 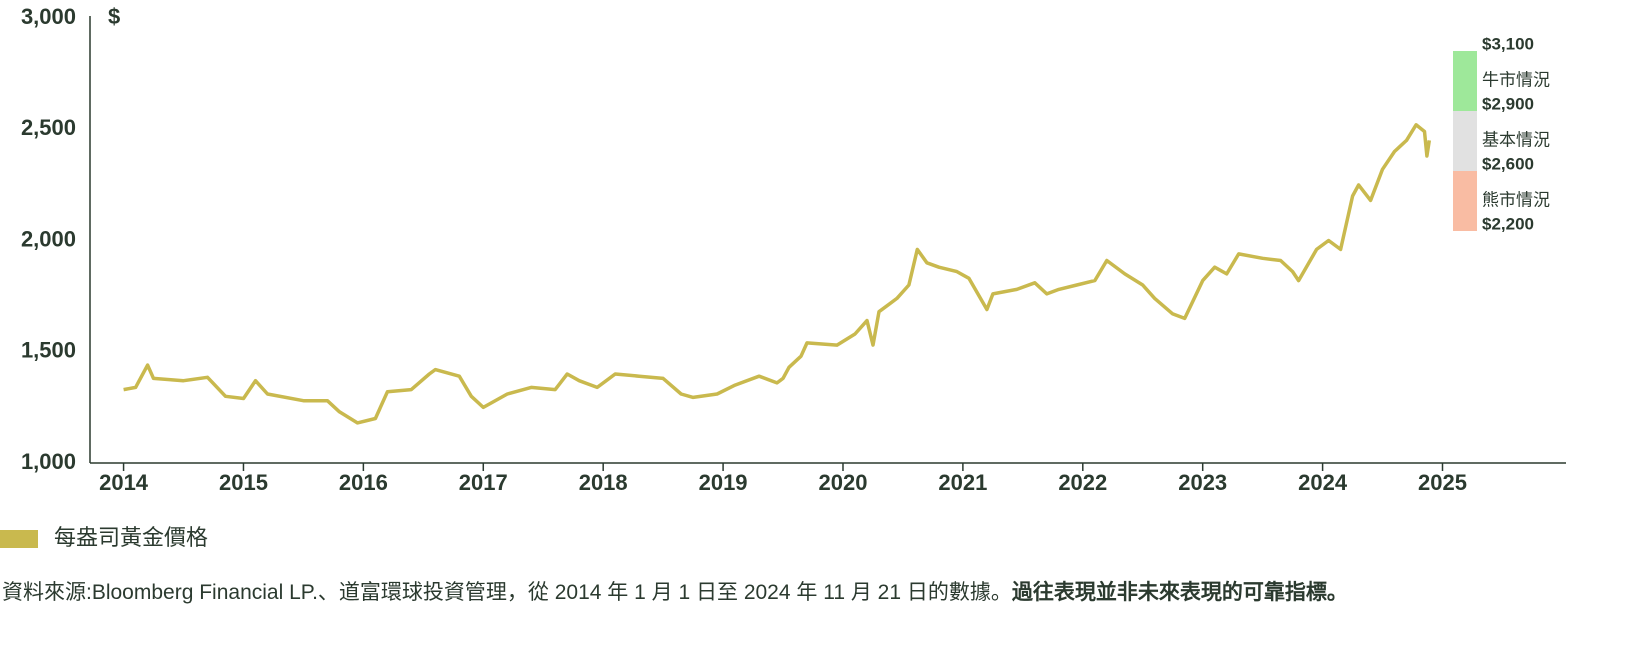 I want to click on x-tick-label: 2020, so click(x=843, y=482).